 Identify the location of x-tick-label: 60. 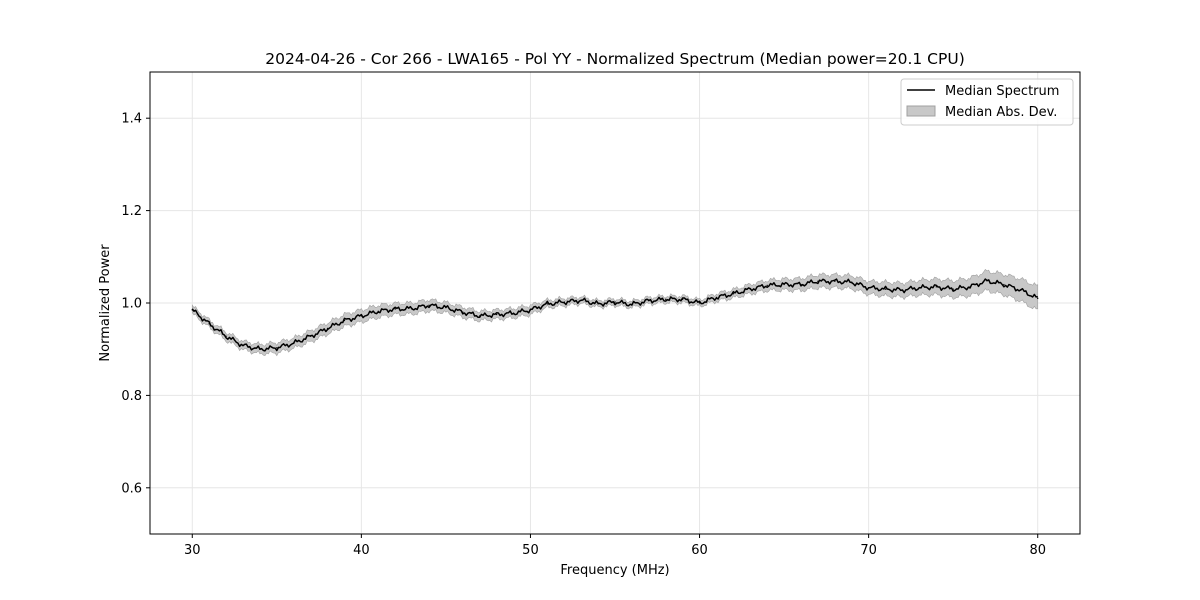
(699, 550).